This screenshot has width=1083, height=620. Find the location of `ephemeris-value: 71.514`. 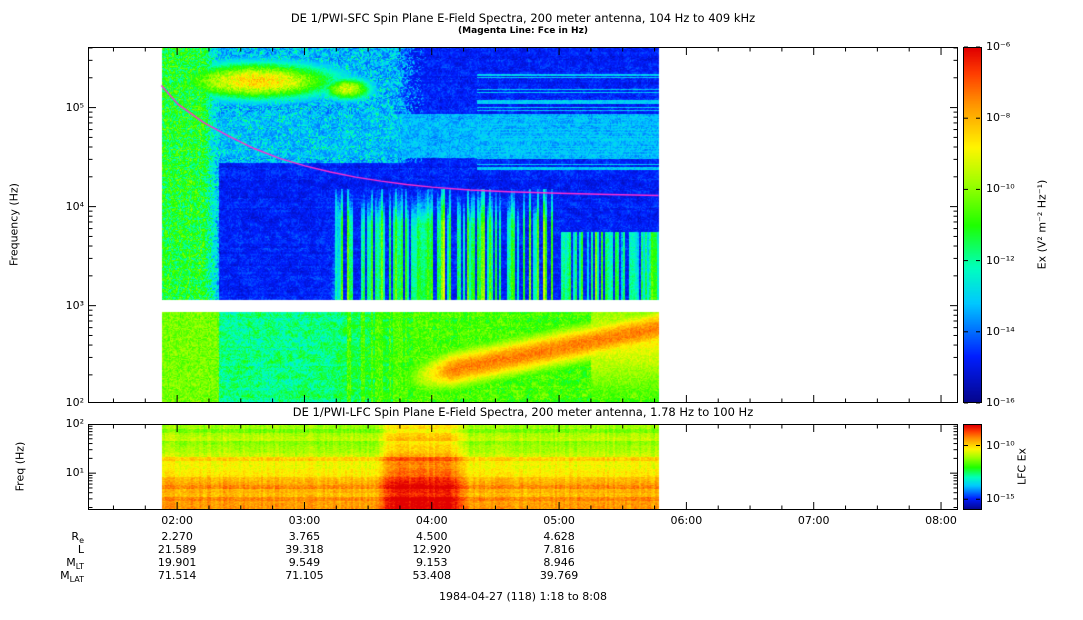

ephemeris-value: 71.514 is located at coordinates (177, 575).